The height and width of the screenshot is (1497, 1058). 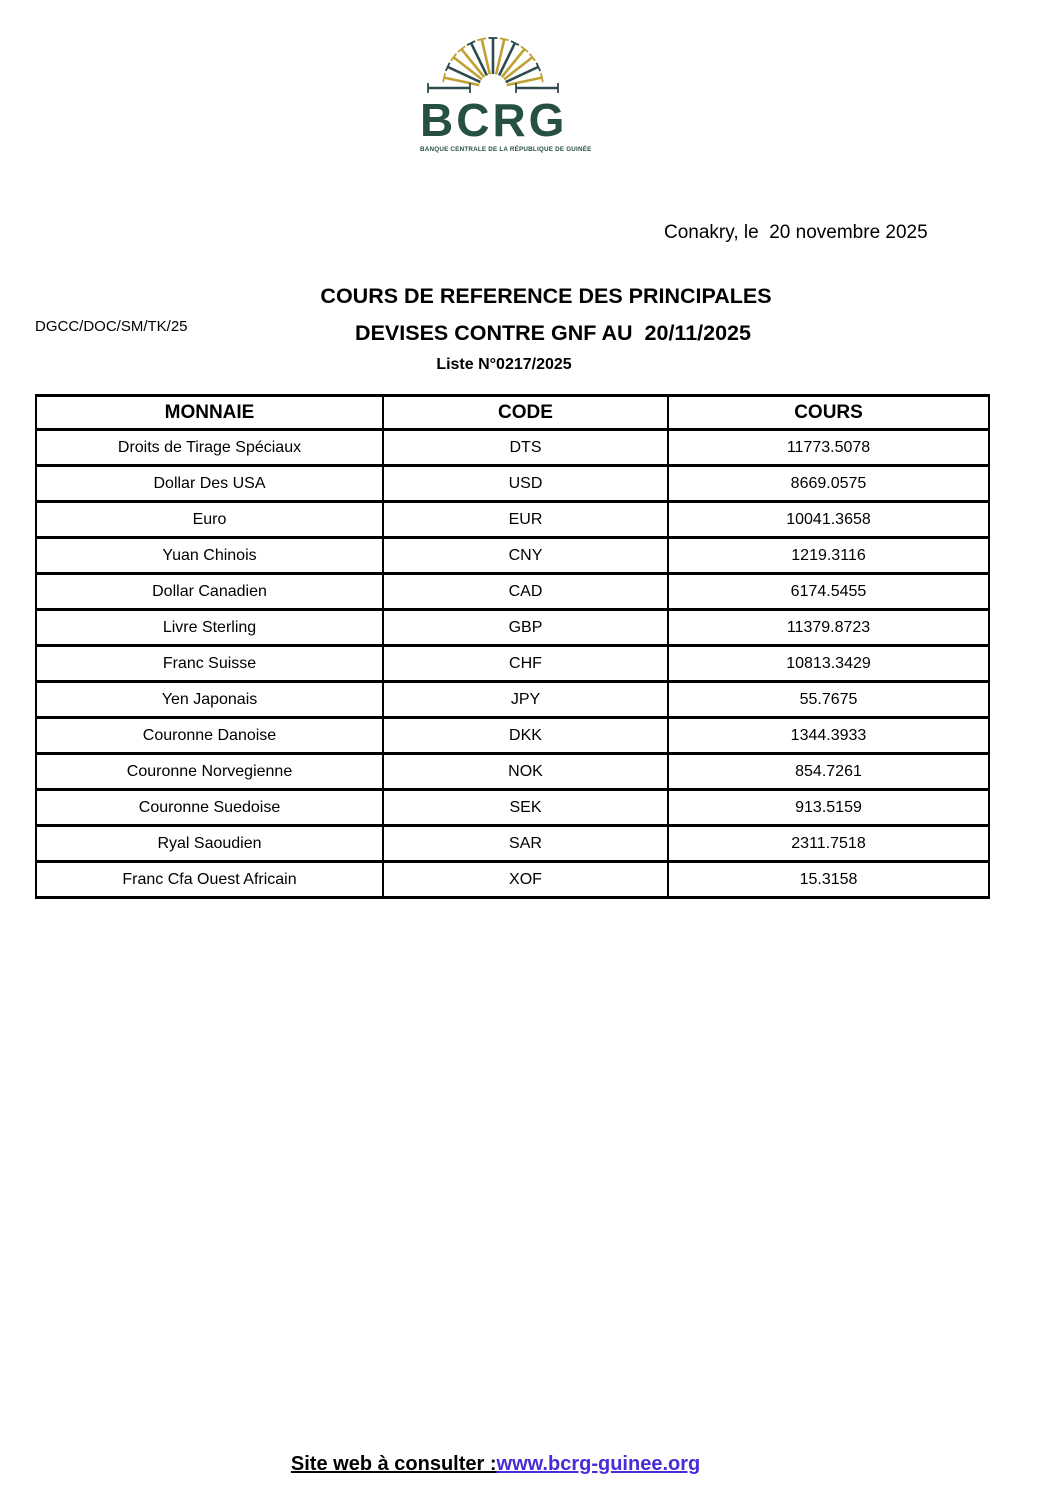 I want to click on table-cell: Droits de Tirage Spéciaux, so click(x=209, y=447).